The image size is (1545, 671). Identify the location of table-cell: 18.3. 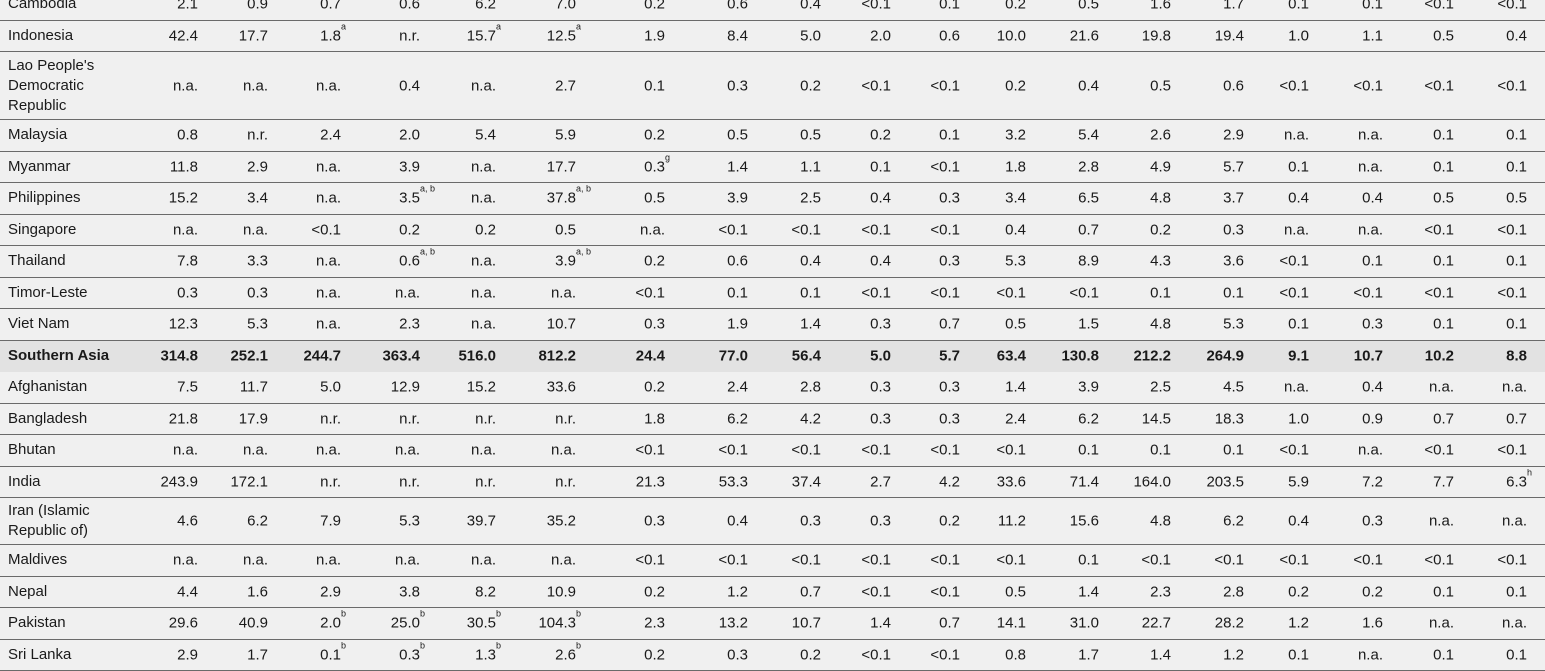
(1229, 419).